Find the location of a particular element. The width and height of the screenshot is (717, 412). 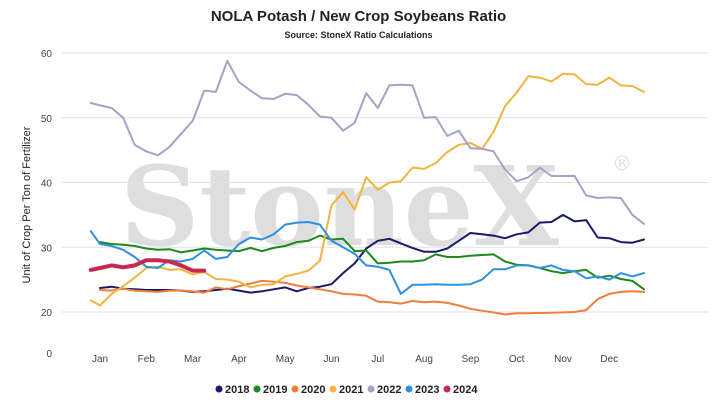

y-tick-label-0: 0 is located at coordinates (49, 354).